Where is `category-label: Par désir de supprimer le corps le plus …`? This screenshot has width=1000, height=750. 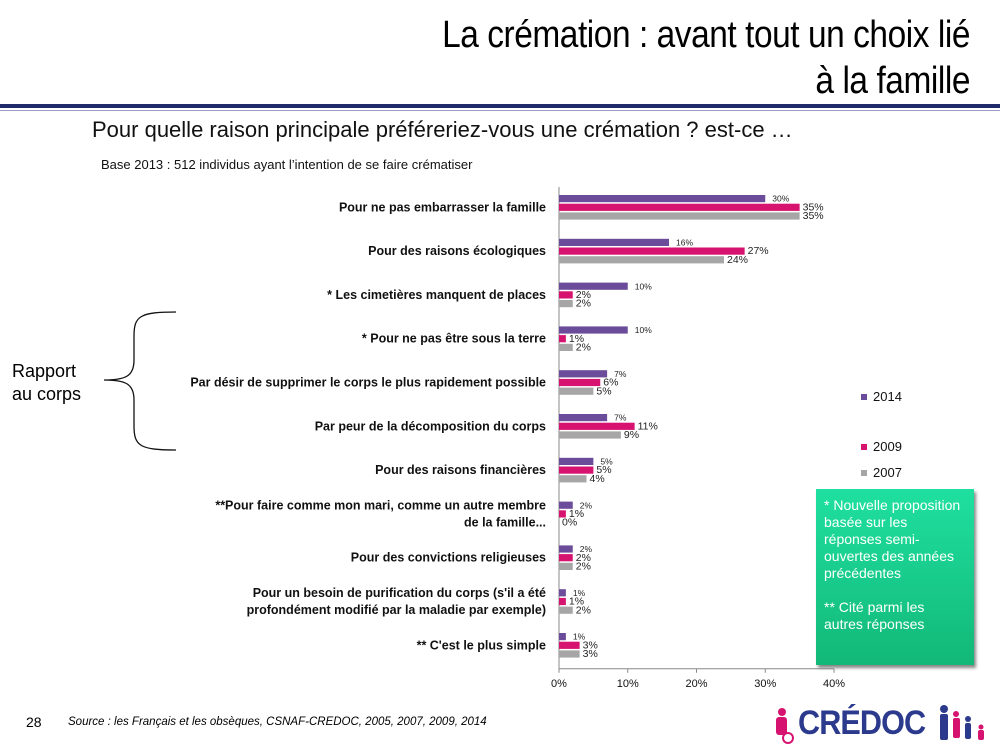
category-label: Par désir de supprimer le corps le plus … is located at coordinates (368, 383).